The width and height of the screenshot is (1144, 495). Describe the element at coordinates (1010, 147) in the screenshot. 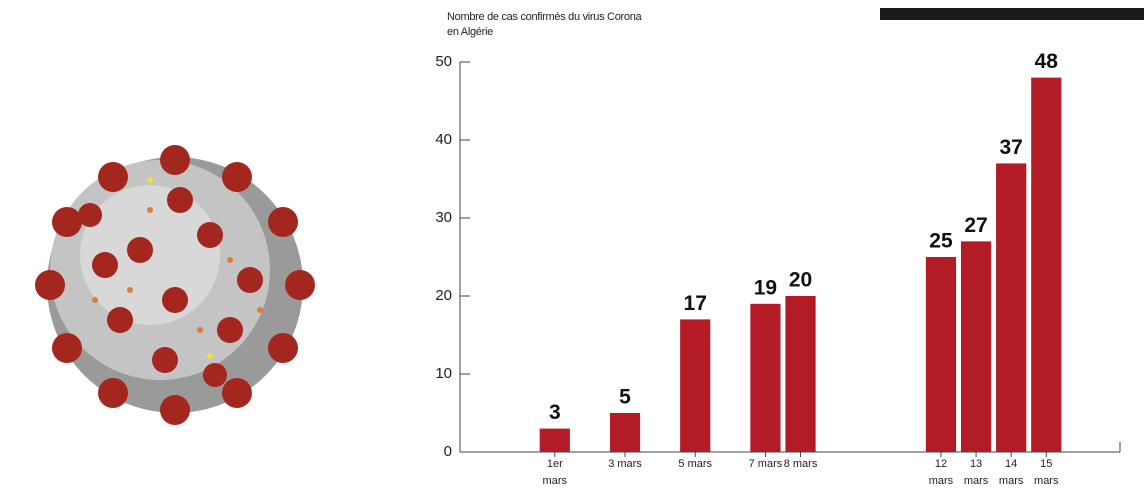

I see `value-label: 37` at that location.